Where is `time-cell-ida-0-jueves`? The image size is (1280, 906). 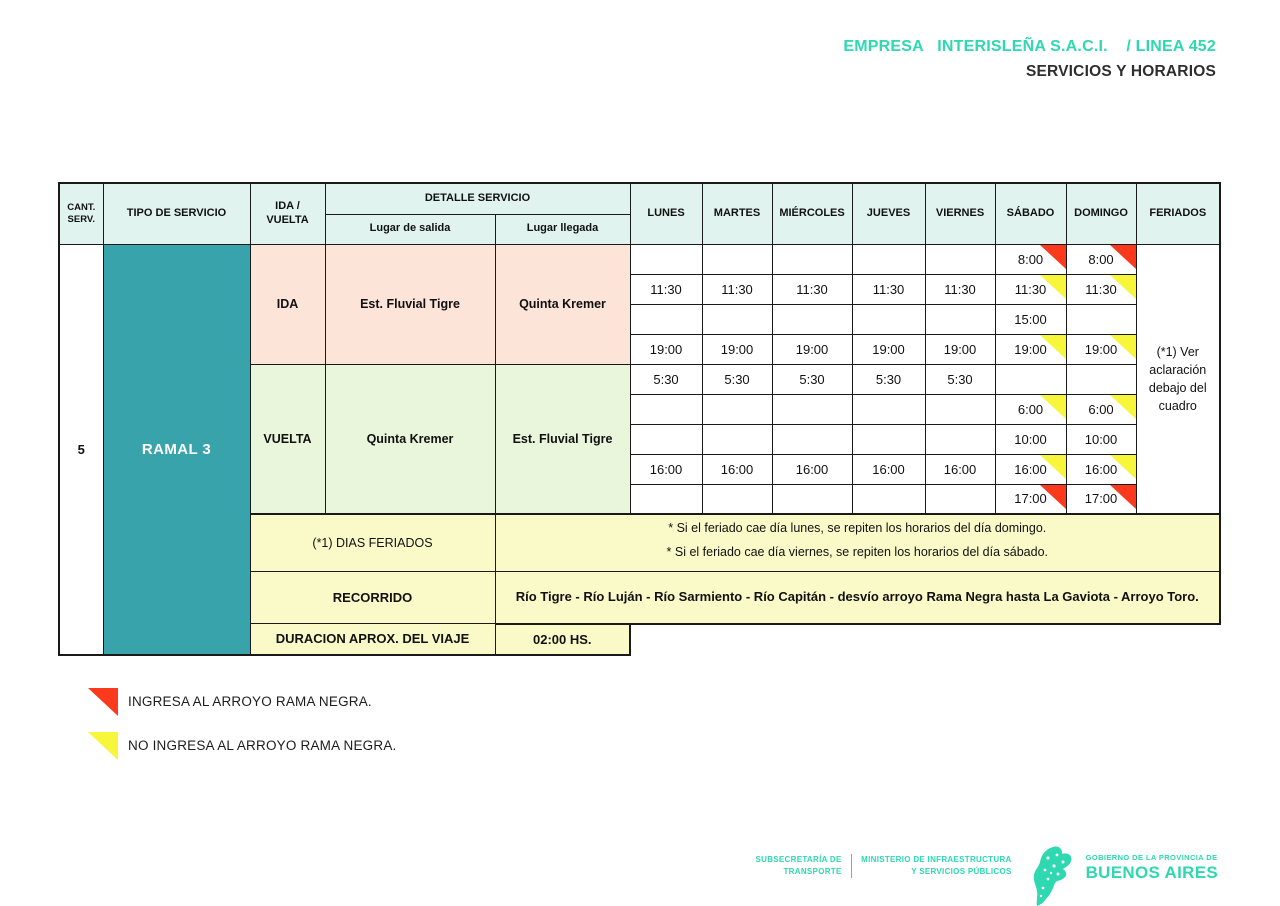
time-cell-ida-0-jueves is located at coordinates (888, 259).